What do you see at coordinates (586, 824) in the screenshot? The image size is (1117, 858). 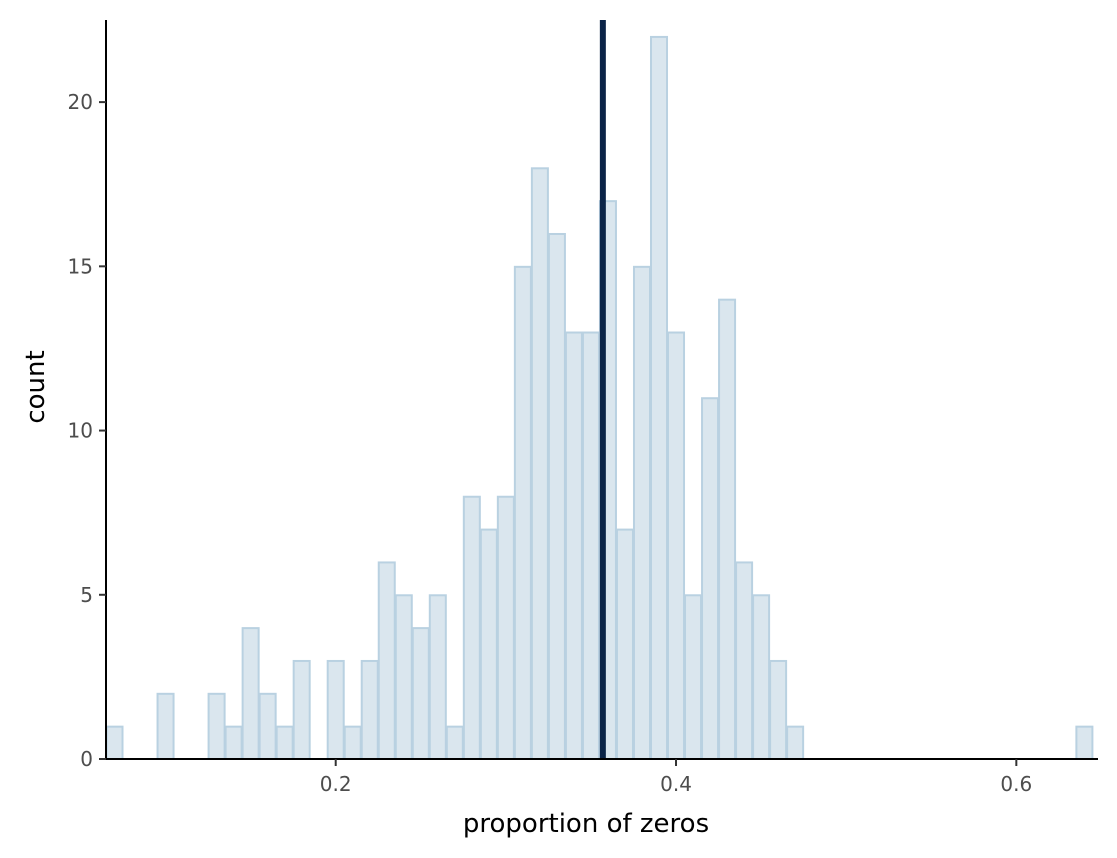 I see `x-axis-title: proportion of zeros` at bounding box center [586, 824].